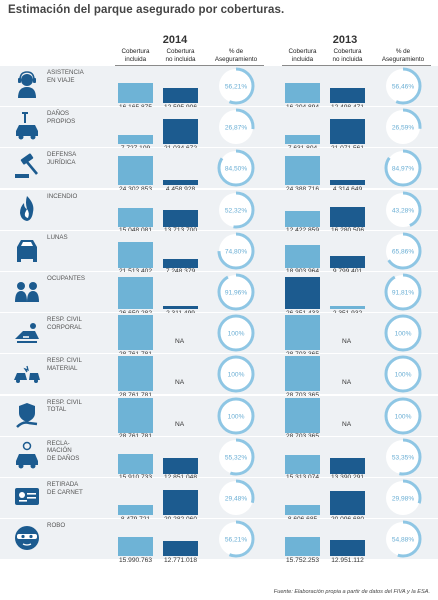 This screenshot has height=600, width=438. What do you see at coordinates (27, 538) in the screenshot?
I see `thief-mask-icon` at bounding box center [27, 538].